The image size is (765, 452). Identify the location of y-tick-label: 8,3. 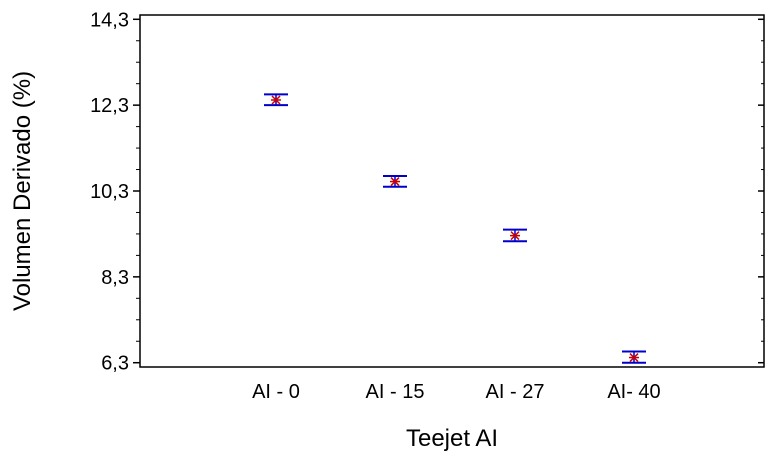
(115, 278).